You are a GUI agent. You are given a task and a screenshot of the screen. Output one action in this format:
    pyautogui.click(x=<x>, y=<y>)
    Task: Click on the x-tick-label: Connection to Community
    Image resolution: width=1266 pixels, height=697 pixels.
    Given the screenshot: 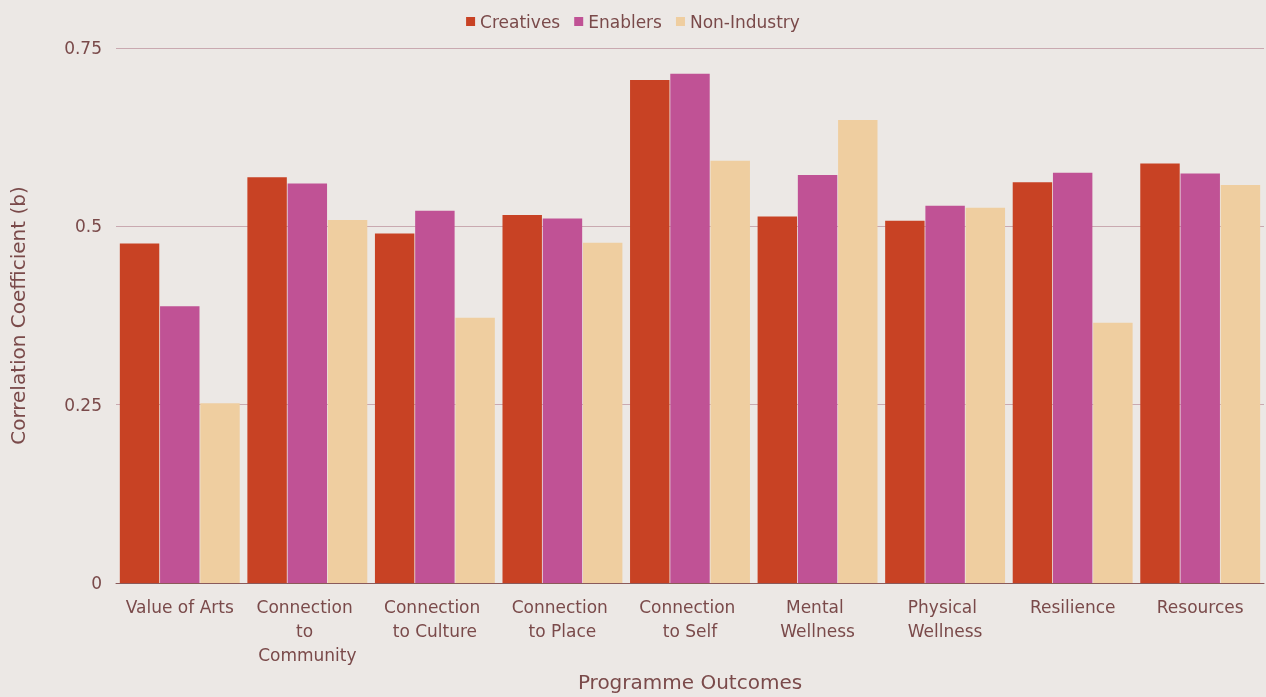 What is the action you would take?
    pyautogui.click(x=307, y=631)
    